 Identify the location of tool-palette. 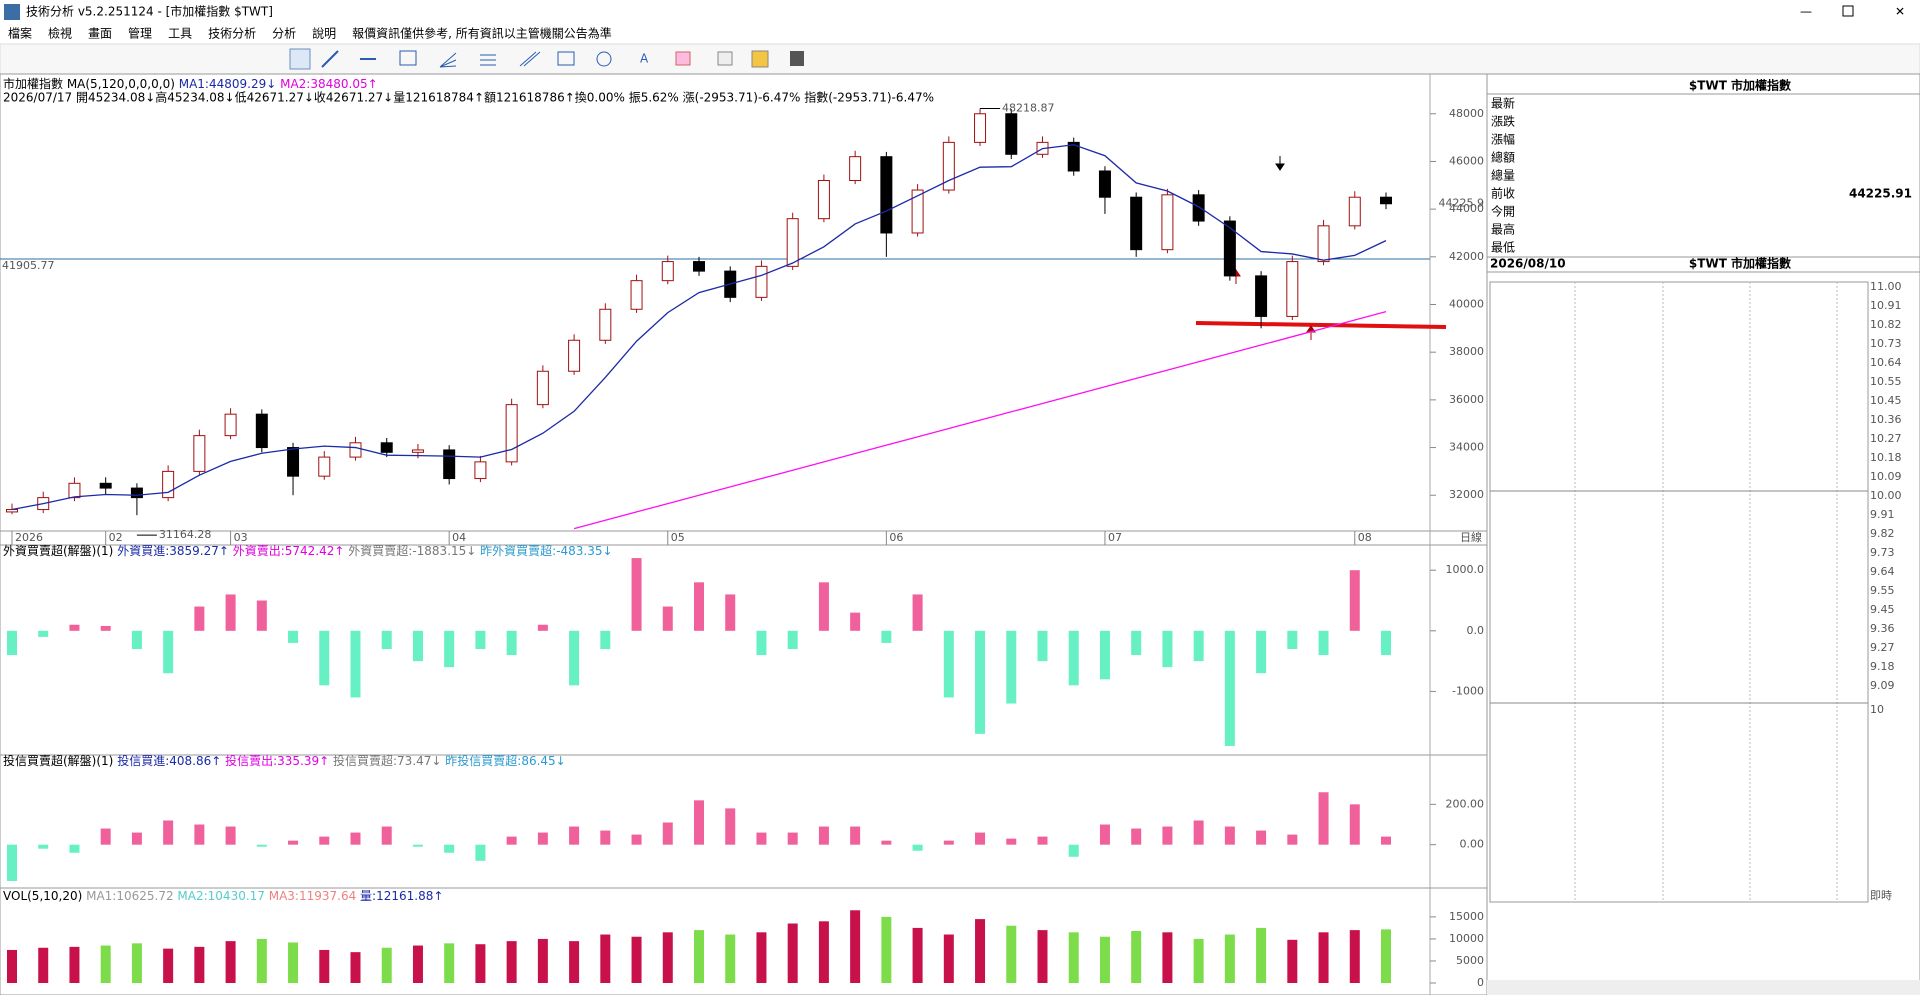
(760, 59).